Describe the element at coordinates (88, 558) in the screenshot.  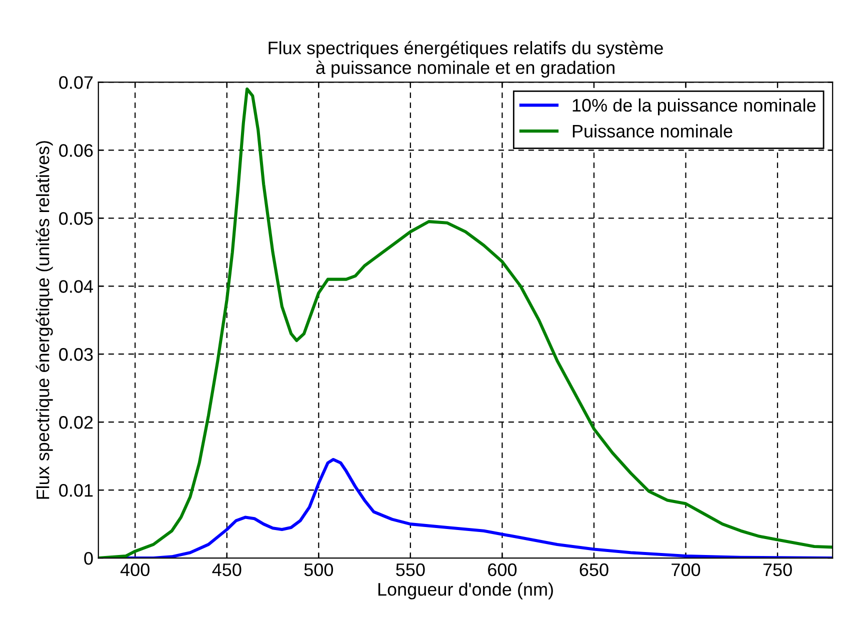
I see `y-tick-label: 0` at that location.